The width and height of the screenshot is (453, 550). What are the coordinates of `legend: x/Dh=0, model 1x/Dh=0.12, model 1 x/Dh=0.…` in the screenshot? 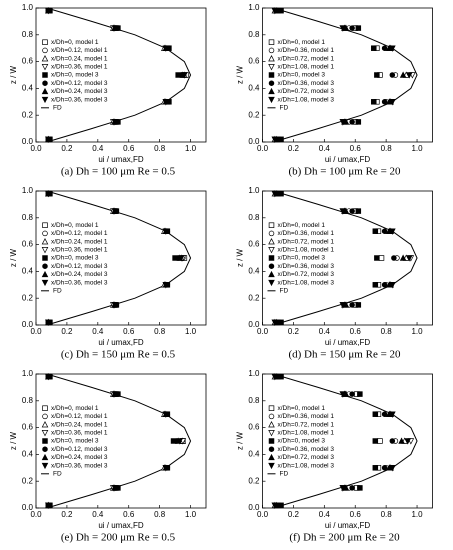 It's located at (74, 75).